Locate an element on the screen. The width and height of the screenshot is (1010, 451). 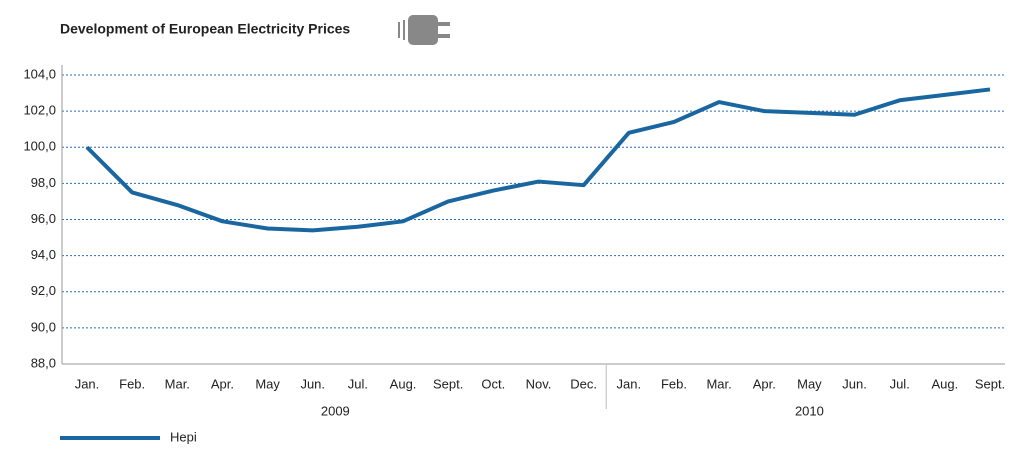
y-tick-label: 96,0 is located at coordinates (43, 218).